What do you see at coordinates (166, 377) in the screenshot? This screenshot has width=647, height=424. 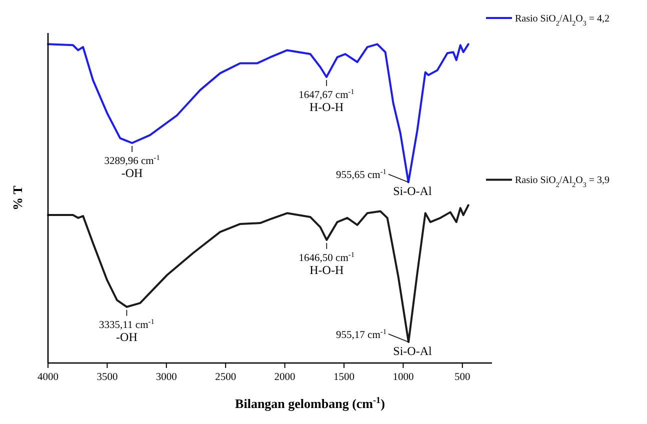 I see `x-tick-label: 3000` at bounding box center [166, 377].